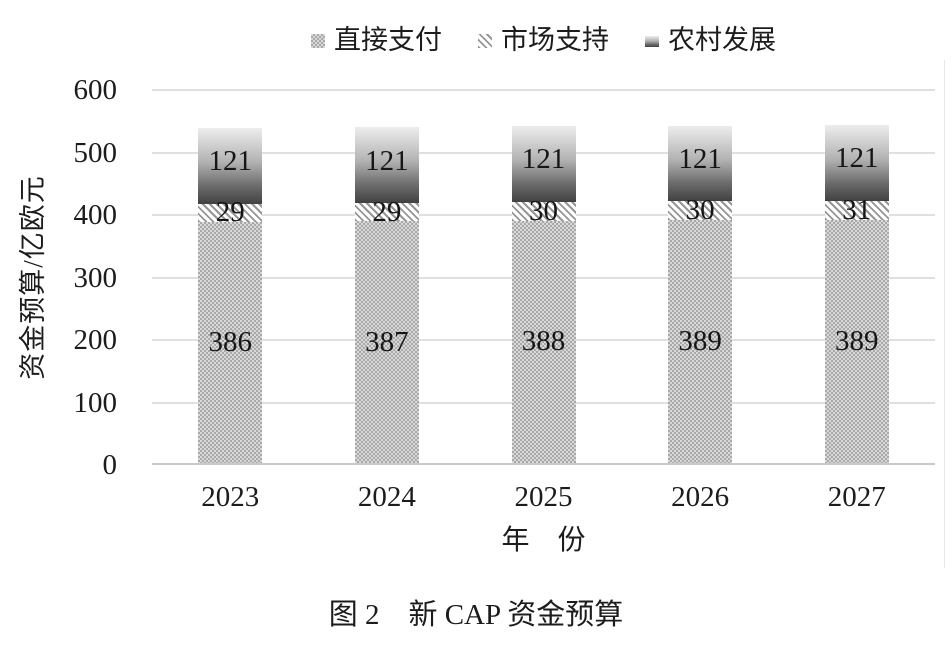 The image size is (952, 645). I want to click on gridline, so click(543, 90).